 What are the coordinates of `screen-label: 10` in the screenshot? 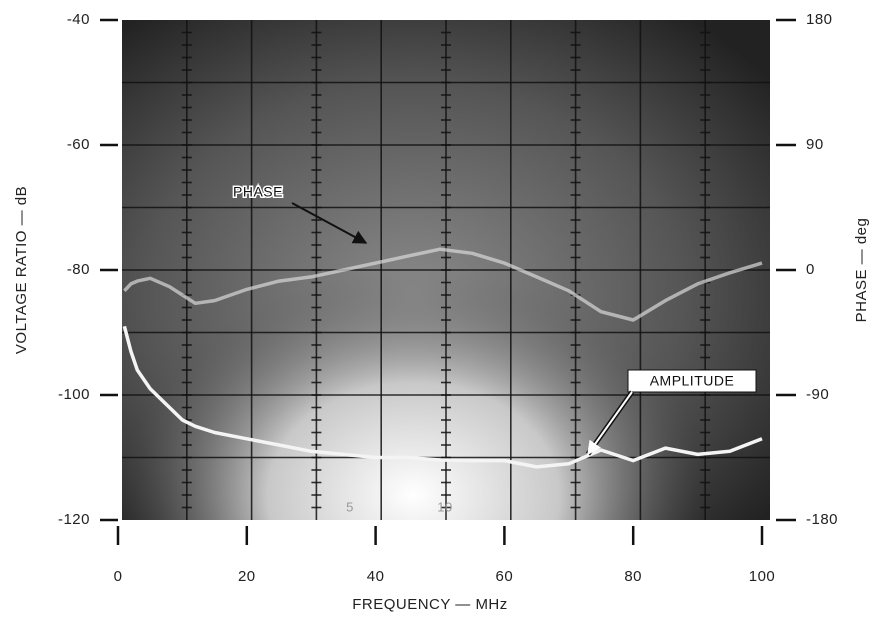 It's located at (444, 506).